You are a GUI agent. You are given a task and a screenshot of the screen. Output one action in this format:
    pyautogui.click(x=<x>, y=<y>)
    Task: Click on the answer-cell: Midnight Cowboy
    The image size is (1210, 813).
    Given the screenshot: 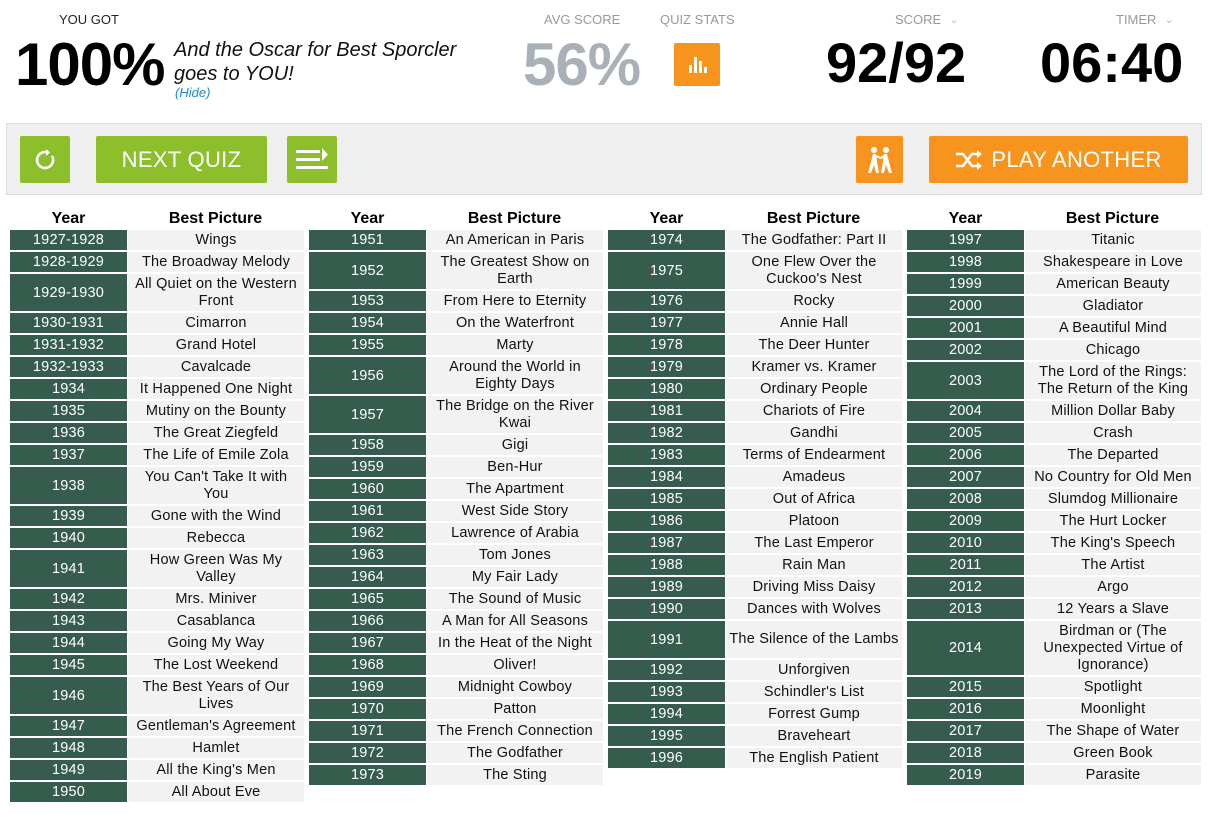 What is the action you would take?
    pyautogui.click(x=514, y=688)
    